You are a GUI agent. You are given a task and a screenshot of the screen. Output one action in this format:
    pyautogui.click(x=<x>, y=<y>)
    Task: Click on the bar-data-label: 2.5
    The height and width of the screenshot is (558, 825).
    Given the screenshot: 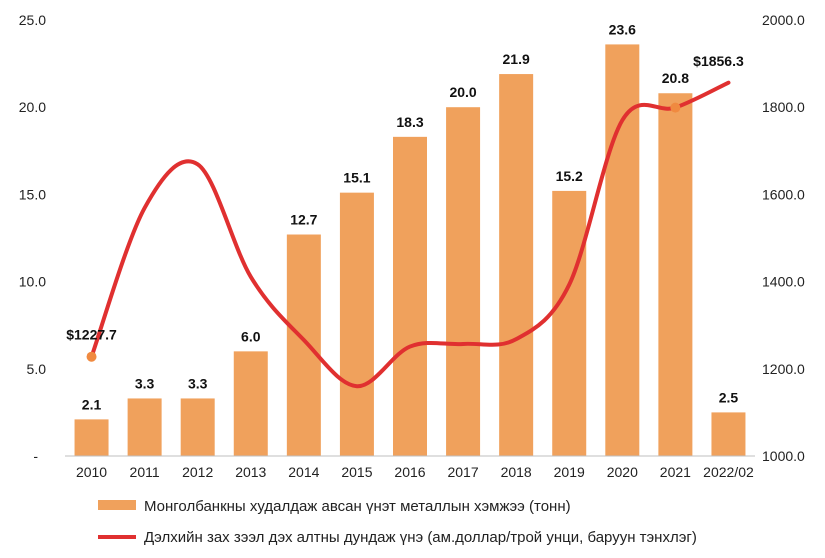 What is the action you would take?
    pyautogui.click(x=729, y=397)
    